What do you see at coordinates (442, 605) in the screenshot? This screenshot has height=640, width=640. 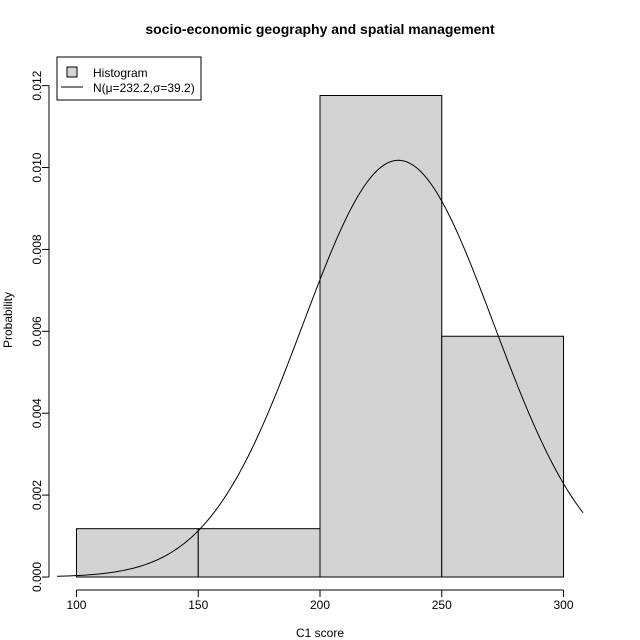 I see `x-tick-label: 250` at bounding box center [442, 605].